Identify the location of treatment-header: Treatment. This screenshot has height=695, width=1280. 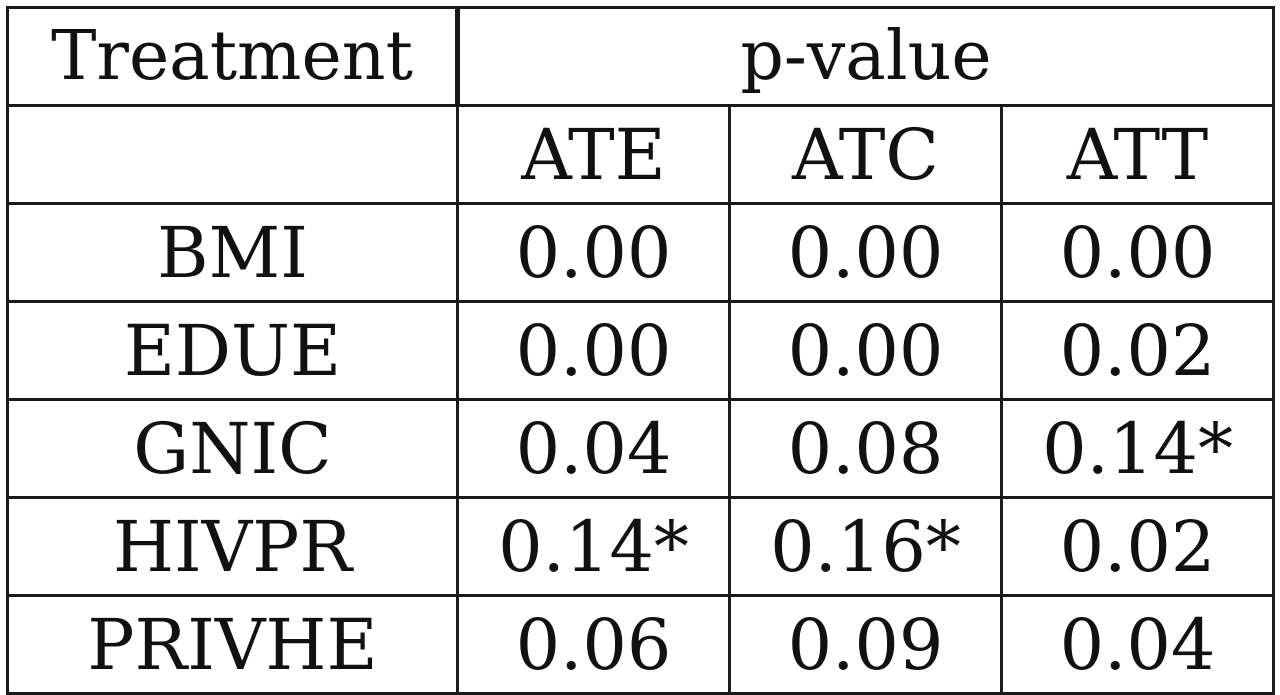
(233, 56).